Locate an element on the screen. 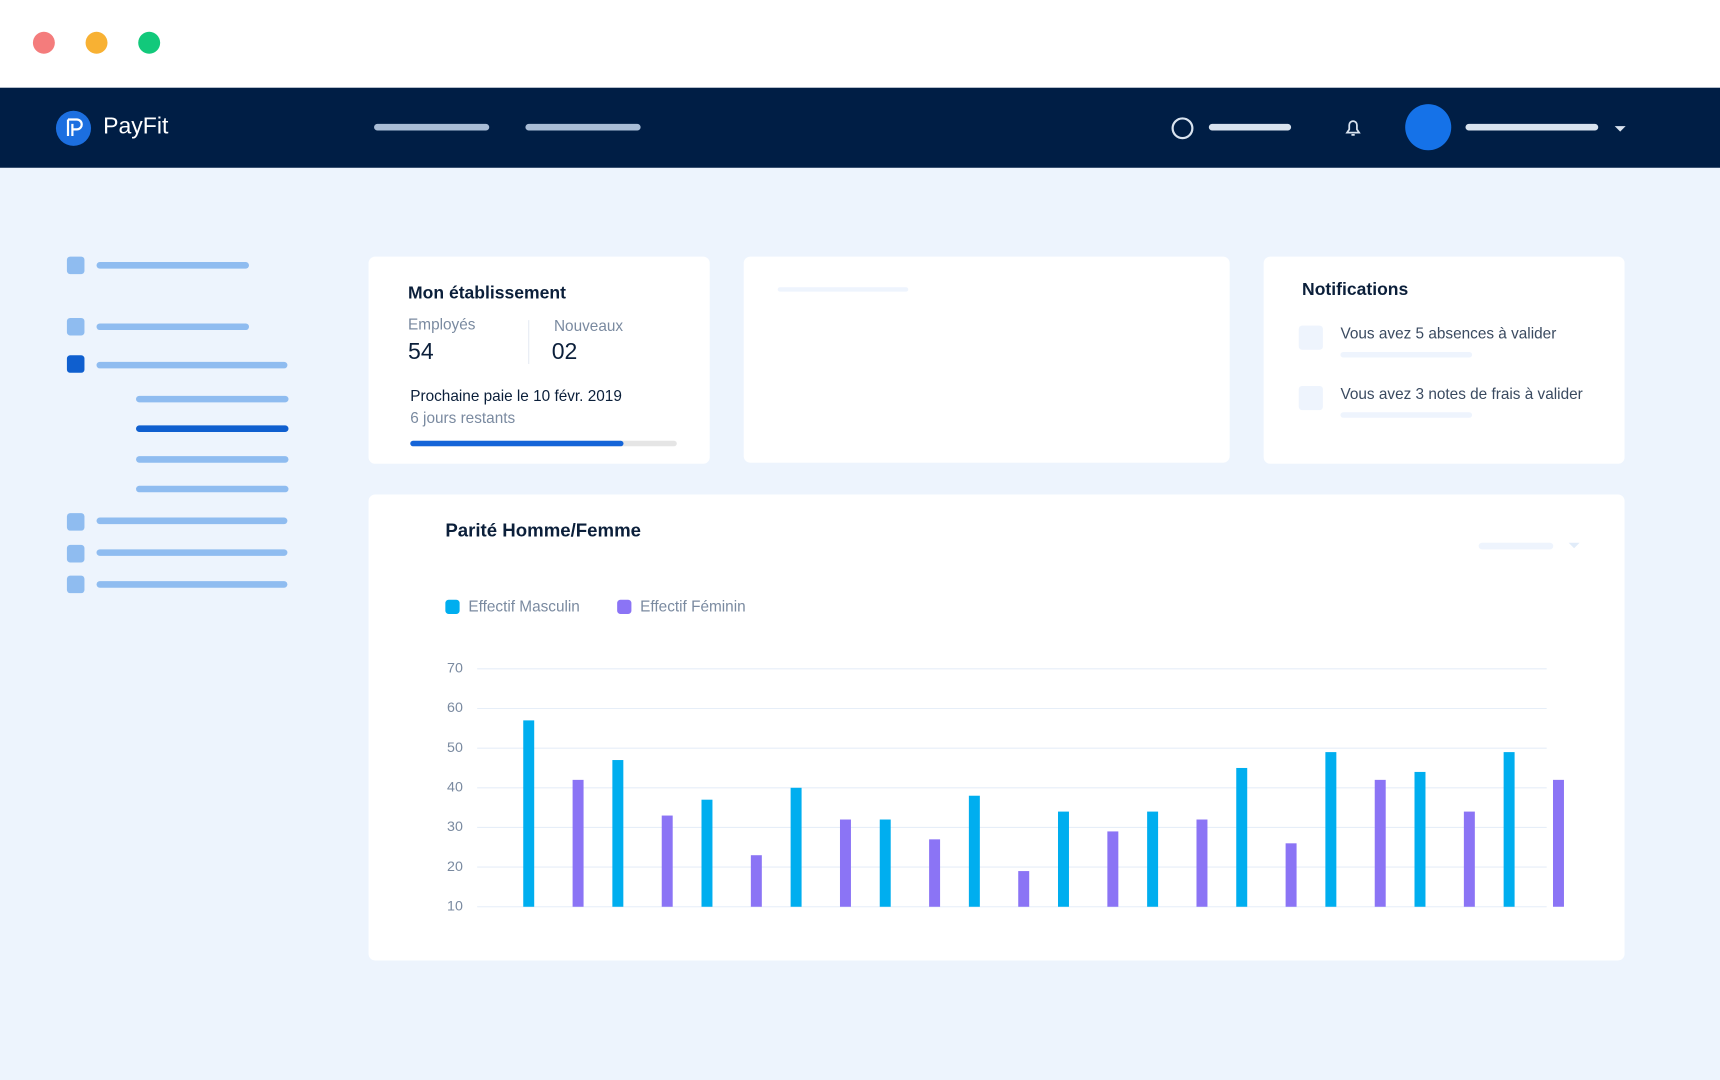  progress-fill is located at coordinates (517, 443).